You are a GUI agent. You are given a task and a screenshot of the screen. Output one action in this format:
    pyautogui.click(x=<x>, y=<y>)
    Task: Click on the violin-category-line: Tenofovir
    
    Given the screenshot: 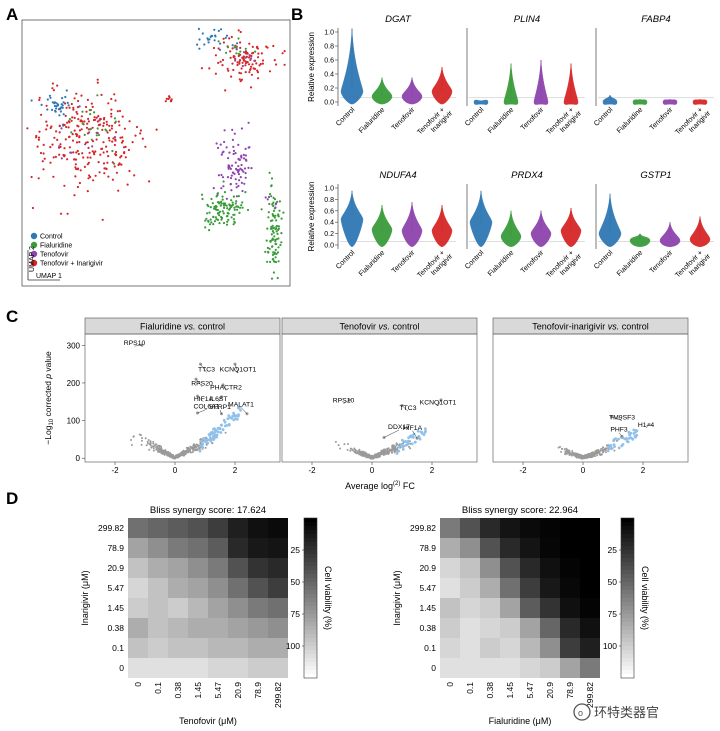 What is the action you would take?
    pyautogui.click(x=660, y=118)
    